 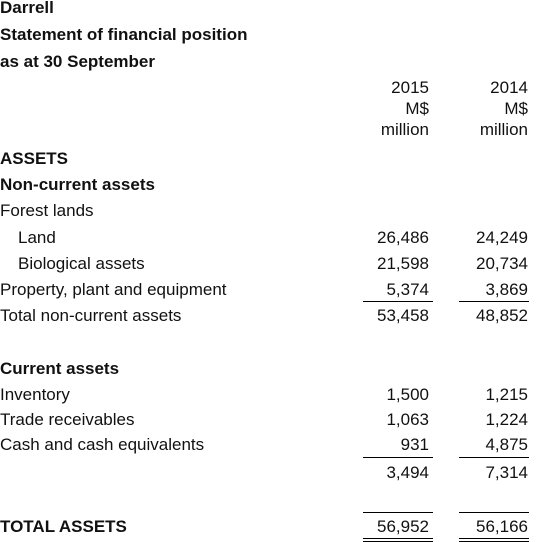 What do you see at coordinates (398, 457) in the screenshot?
I see `rule-current-2015` at bounding box center [398, 457].